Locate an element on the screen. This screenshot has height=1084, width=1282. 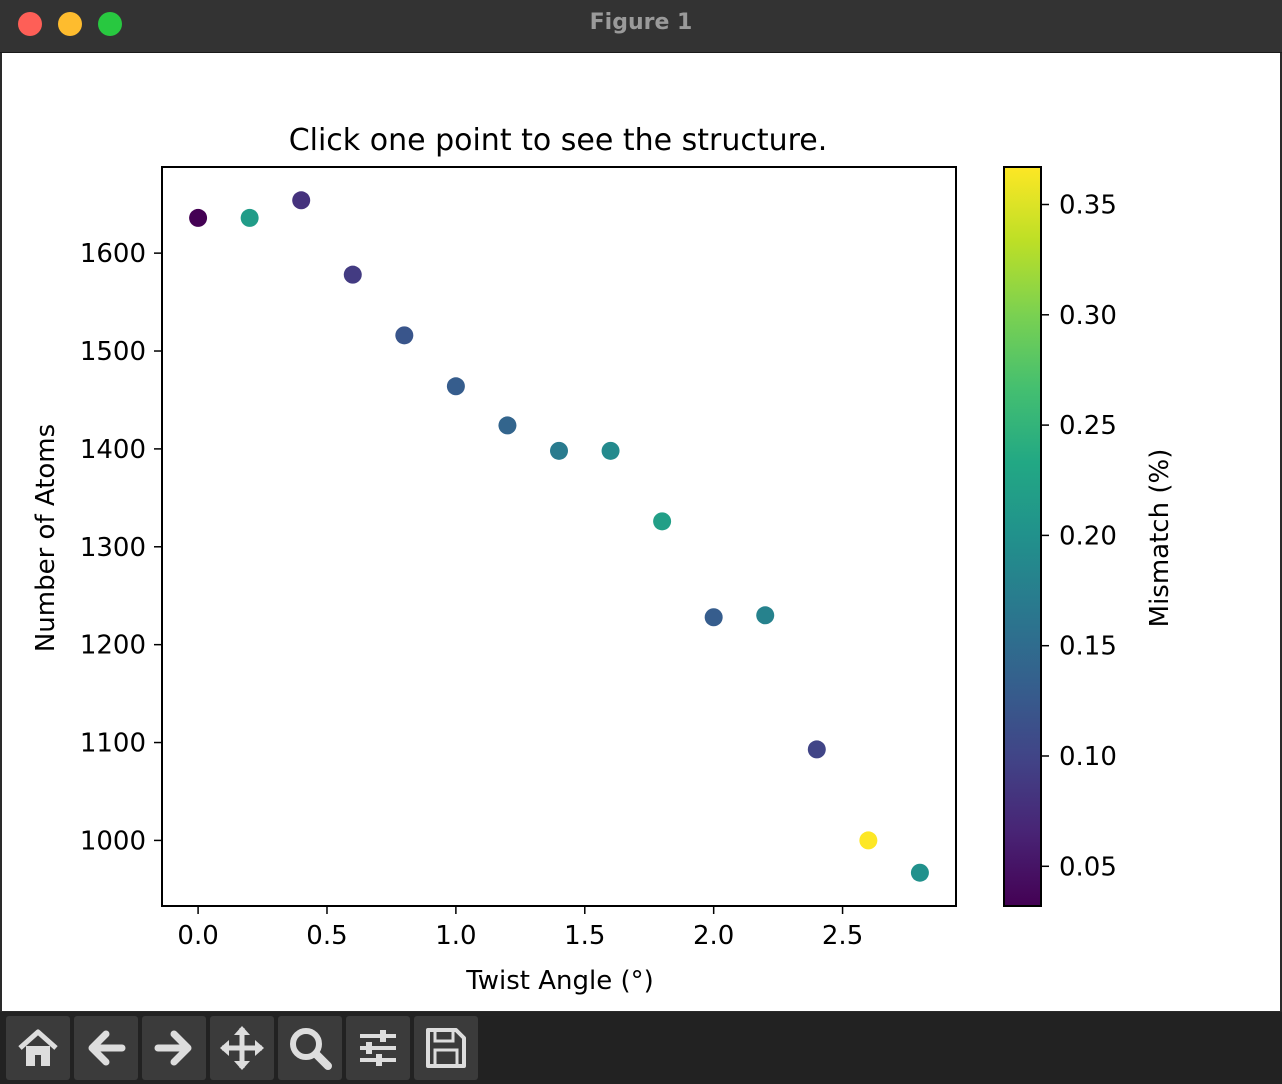
arrow-left-icon is located at coordinates (107, 1048).